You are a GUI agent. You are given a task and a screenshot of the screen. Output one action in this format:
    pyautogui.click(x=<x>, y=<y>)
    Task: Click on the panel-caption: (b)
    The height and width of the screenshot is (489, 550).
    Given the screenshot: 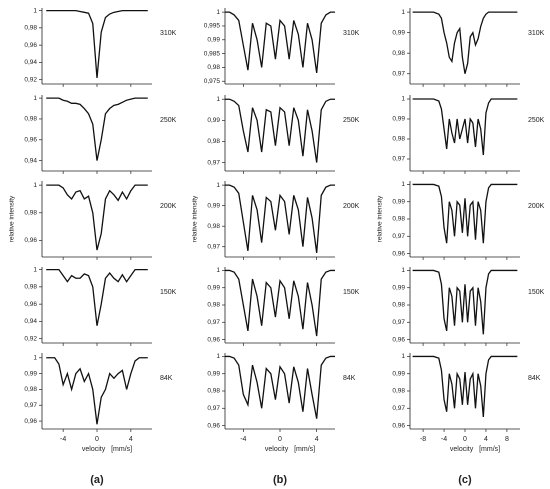 What is the action you would take?
    pyautogui.click(x=280, y=480)
    